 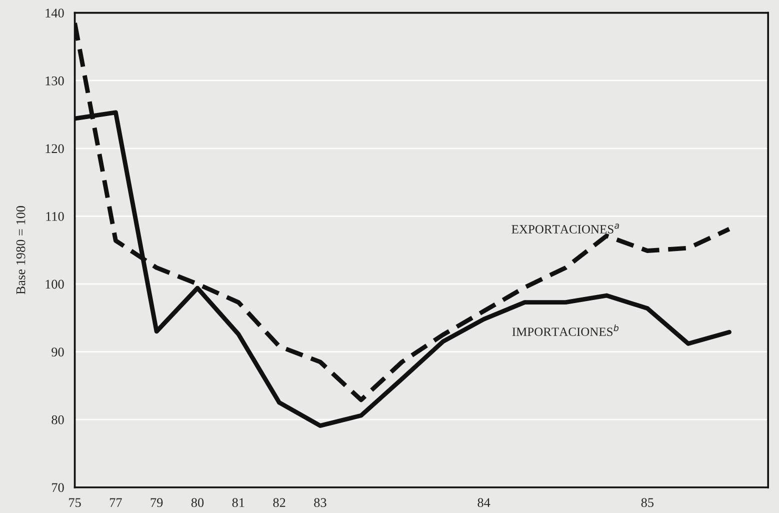 What do you see at coordinates (58, 419) in the screenshot?
I see `y-tick-label: 80` at bounding box center [58, 419].